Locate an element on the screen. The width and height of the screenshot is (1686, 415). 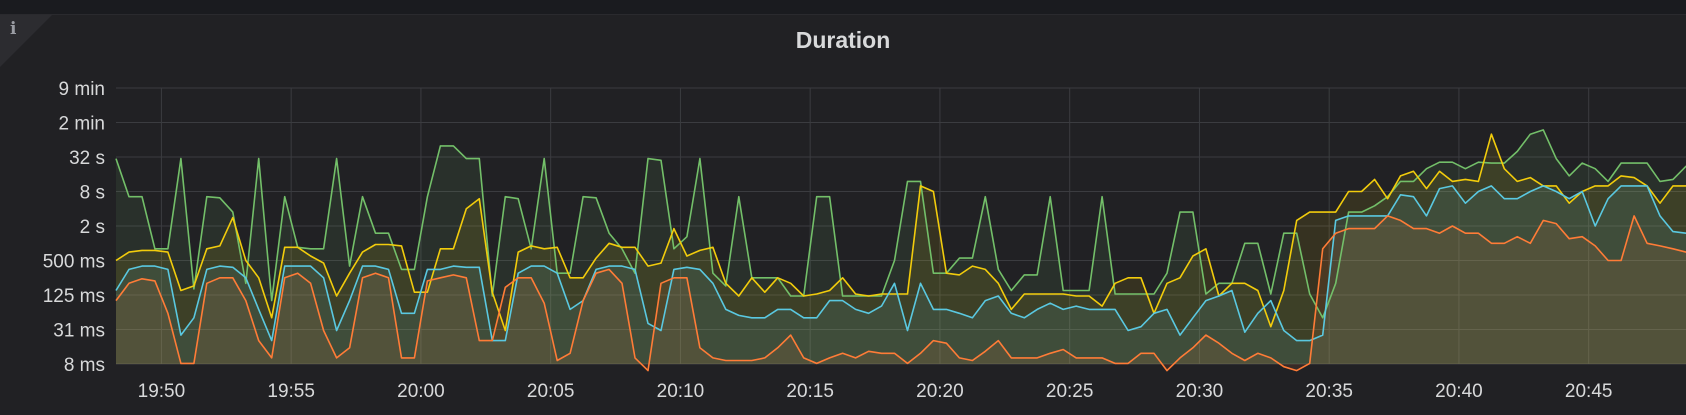
y-tick-label: 500 ms is located at coordinates (74, 262).